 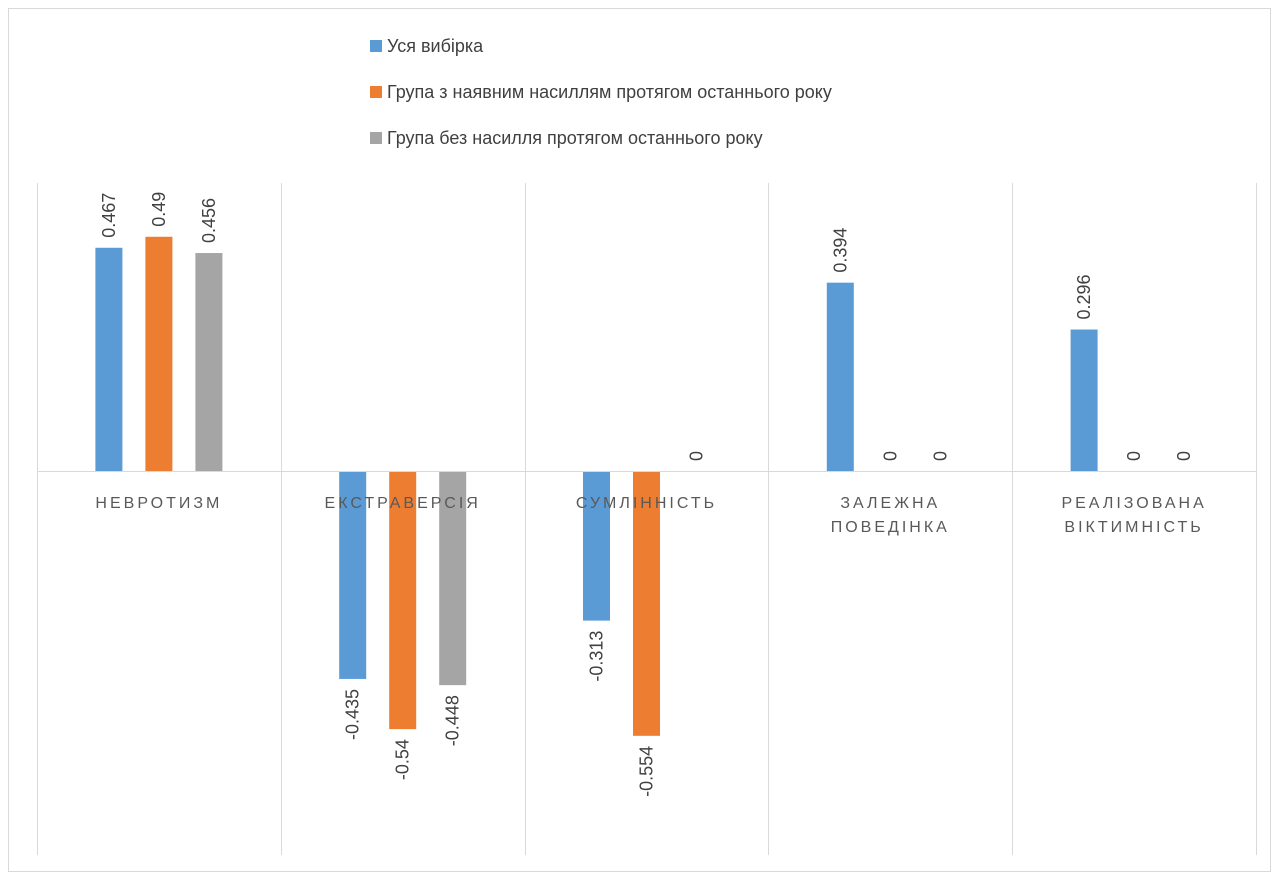 What do you see at coordinates (601, 46) in the screenshot?
I see `legend-item-whole-sample: Уся вибірка` at bounding box center [601, 46].